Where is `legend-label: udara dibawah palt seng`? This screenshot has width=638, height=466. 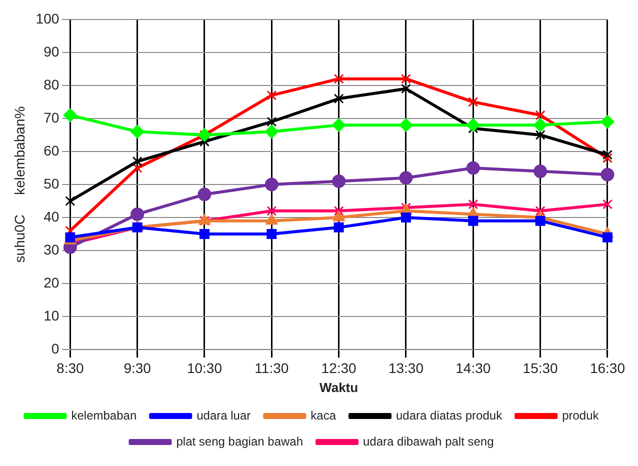
legend-label: udara dibawah palt seng is located at coordinates (428, 441).